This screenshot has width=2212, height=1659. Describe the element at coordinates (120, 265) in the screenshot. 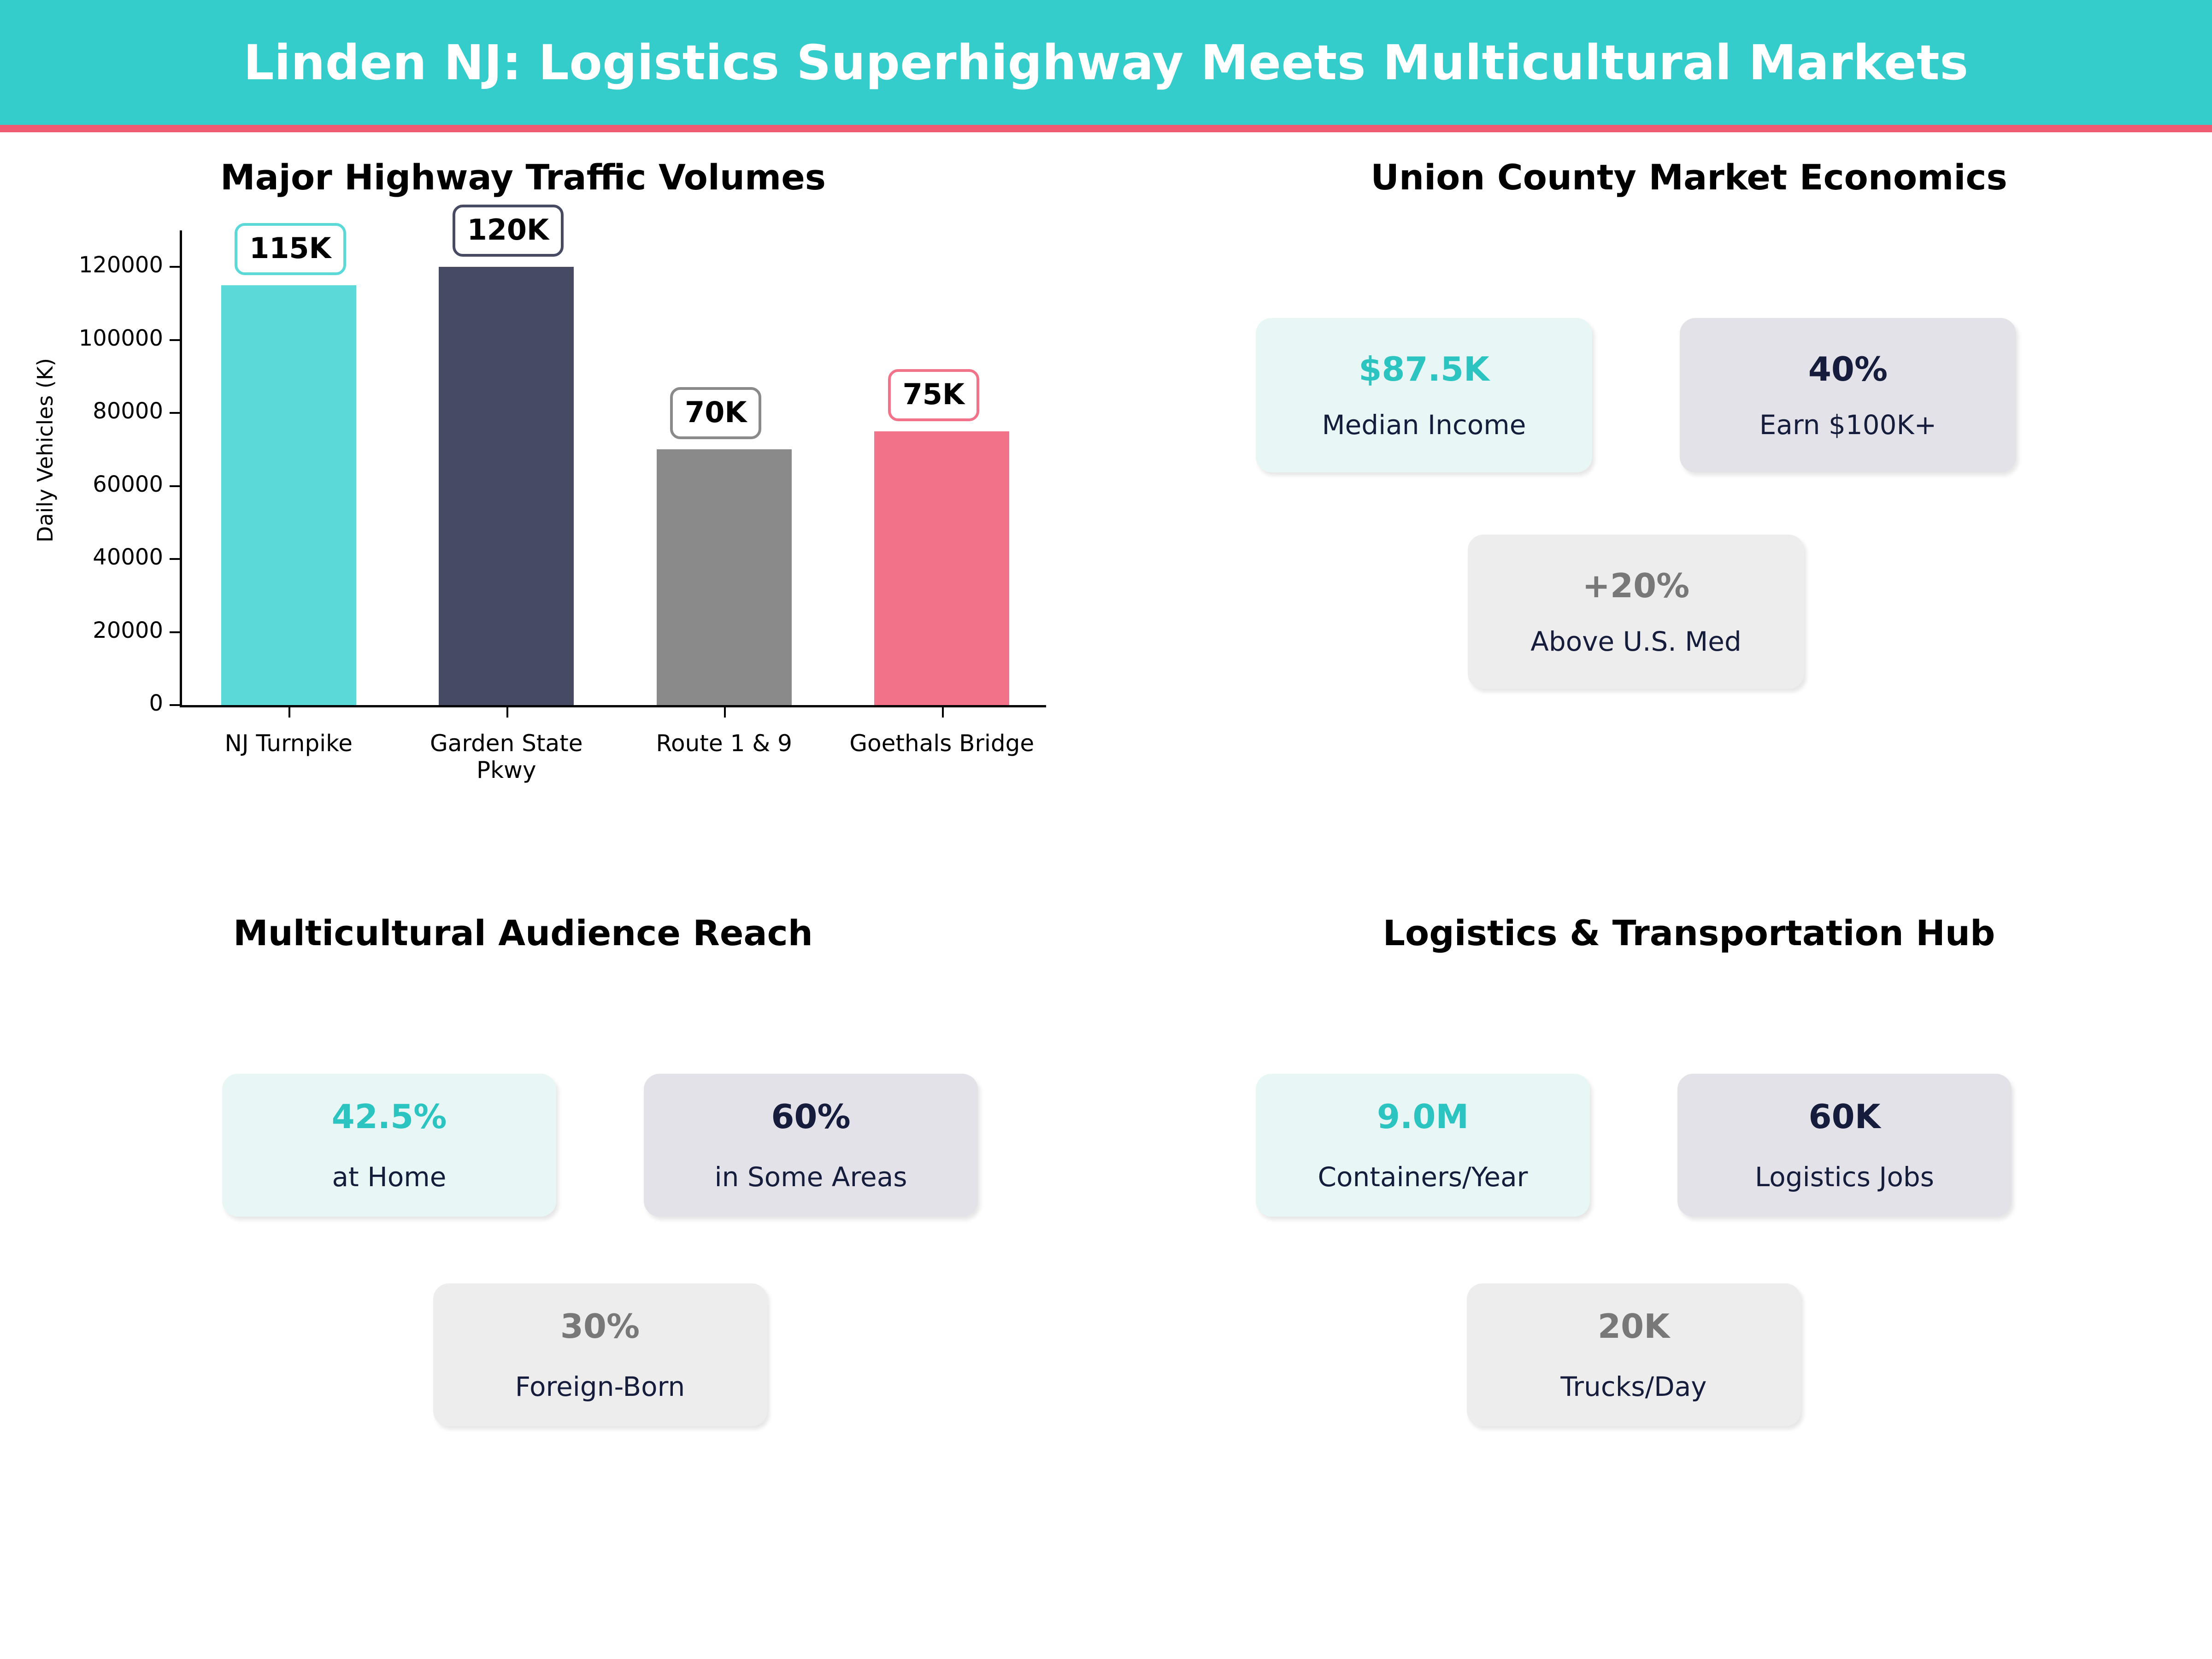

I see `y-axis-tick-label: 120000` at that location.